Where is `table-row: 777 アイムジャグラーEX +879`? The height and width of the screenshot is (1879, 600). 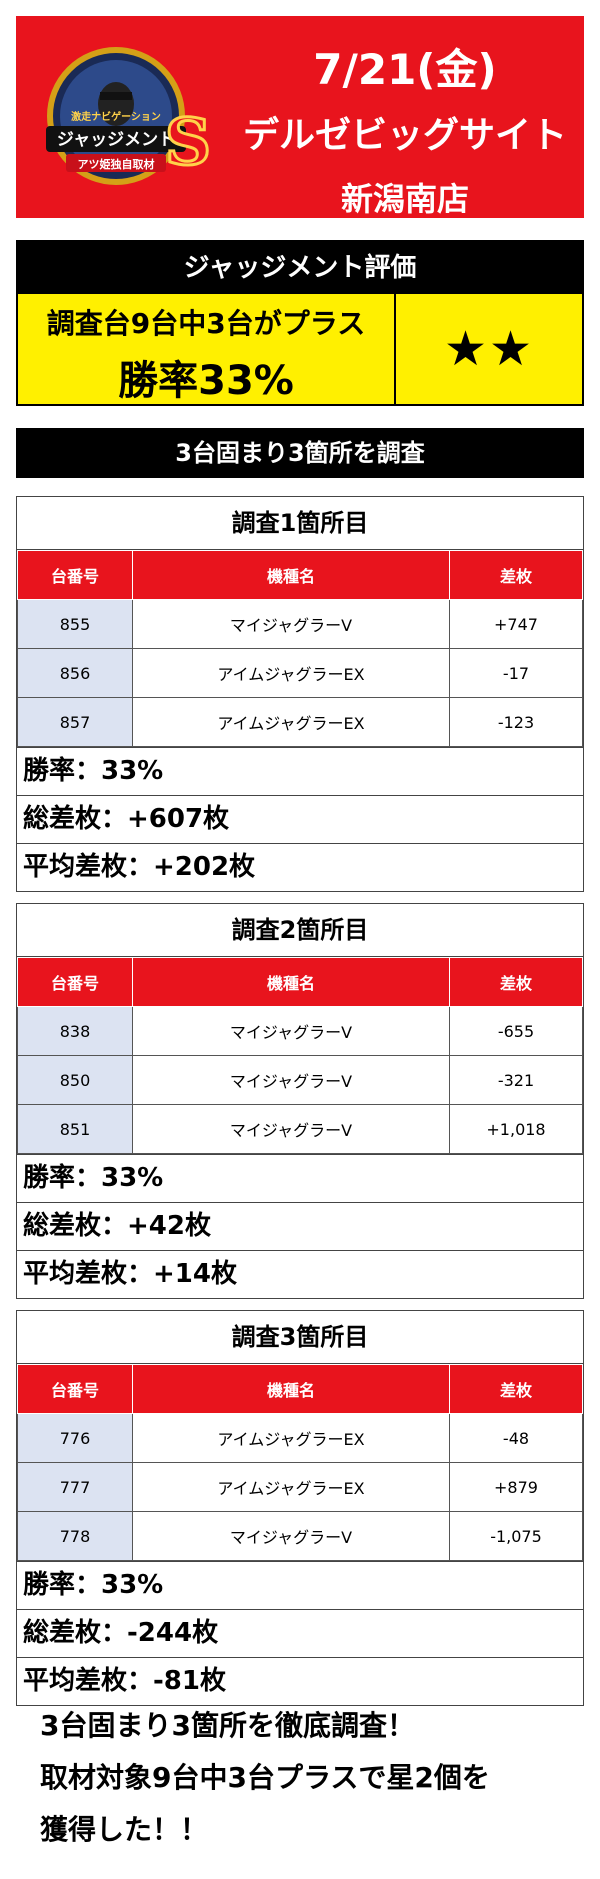
table-row: 777 アイムジャグラーEX +879 is located at coordinates (300, 1487).